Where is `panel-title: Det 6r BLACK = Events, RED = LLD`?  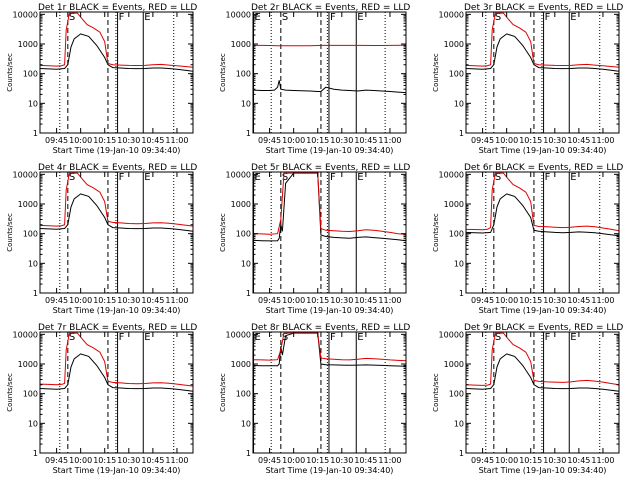
panel-title: Det 6r BLACK = Events, RED = LLD is located at coordinates (543, 168).